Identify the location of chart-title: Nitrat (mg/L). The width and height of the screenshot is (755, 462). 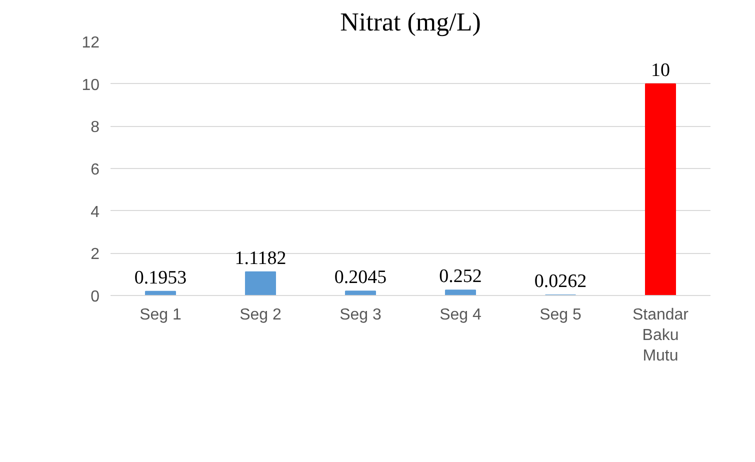
(410, 22).